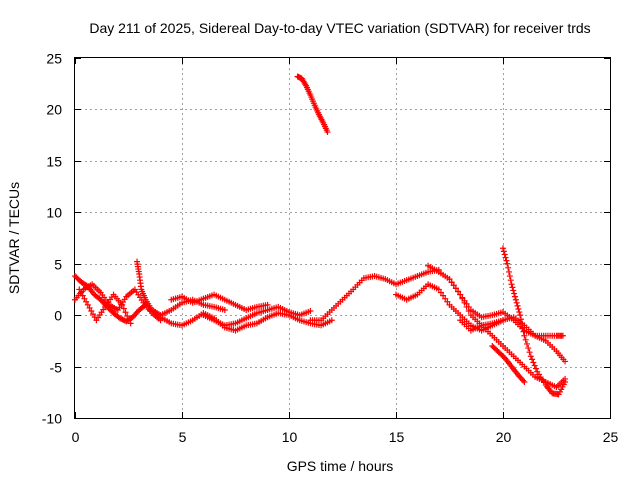  What do you see at coordinates (397, 437) in the screenshot?
I see `x-tick-label: 15` at bounding box center [397, 437].